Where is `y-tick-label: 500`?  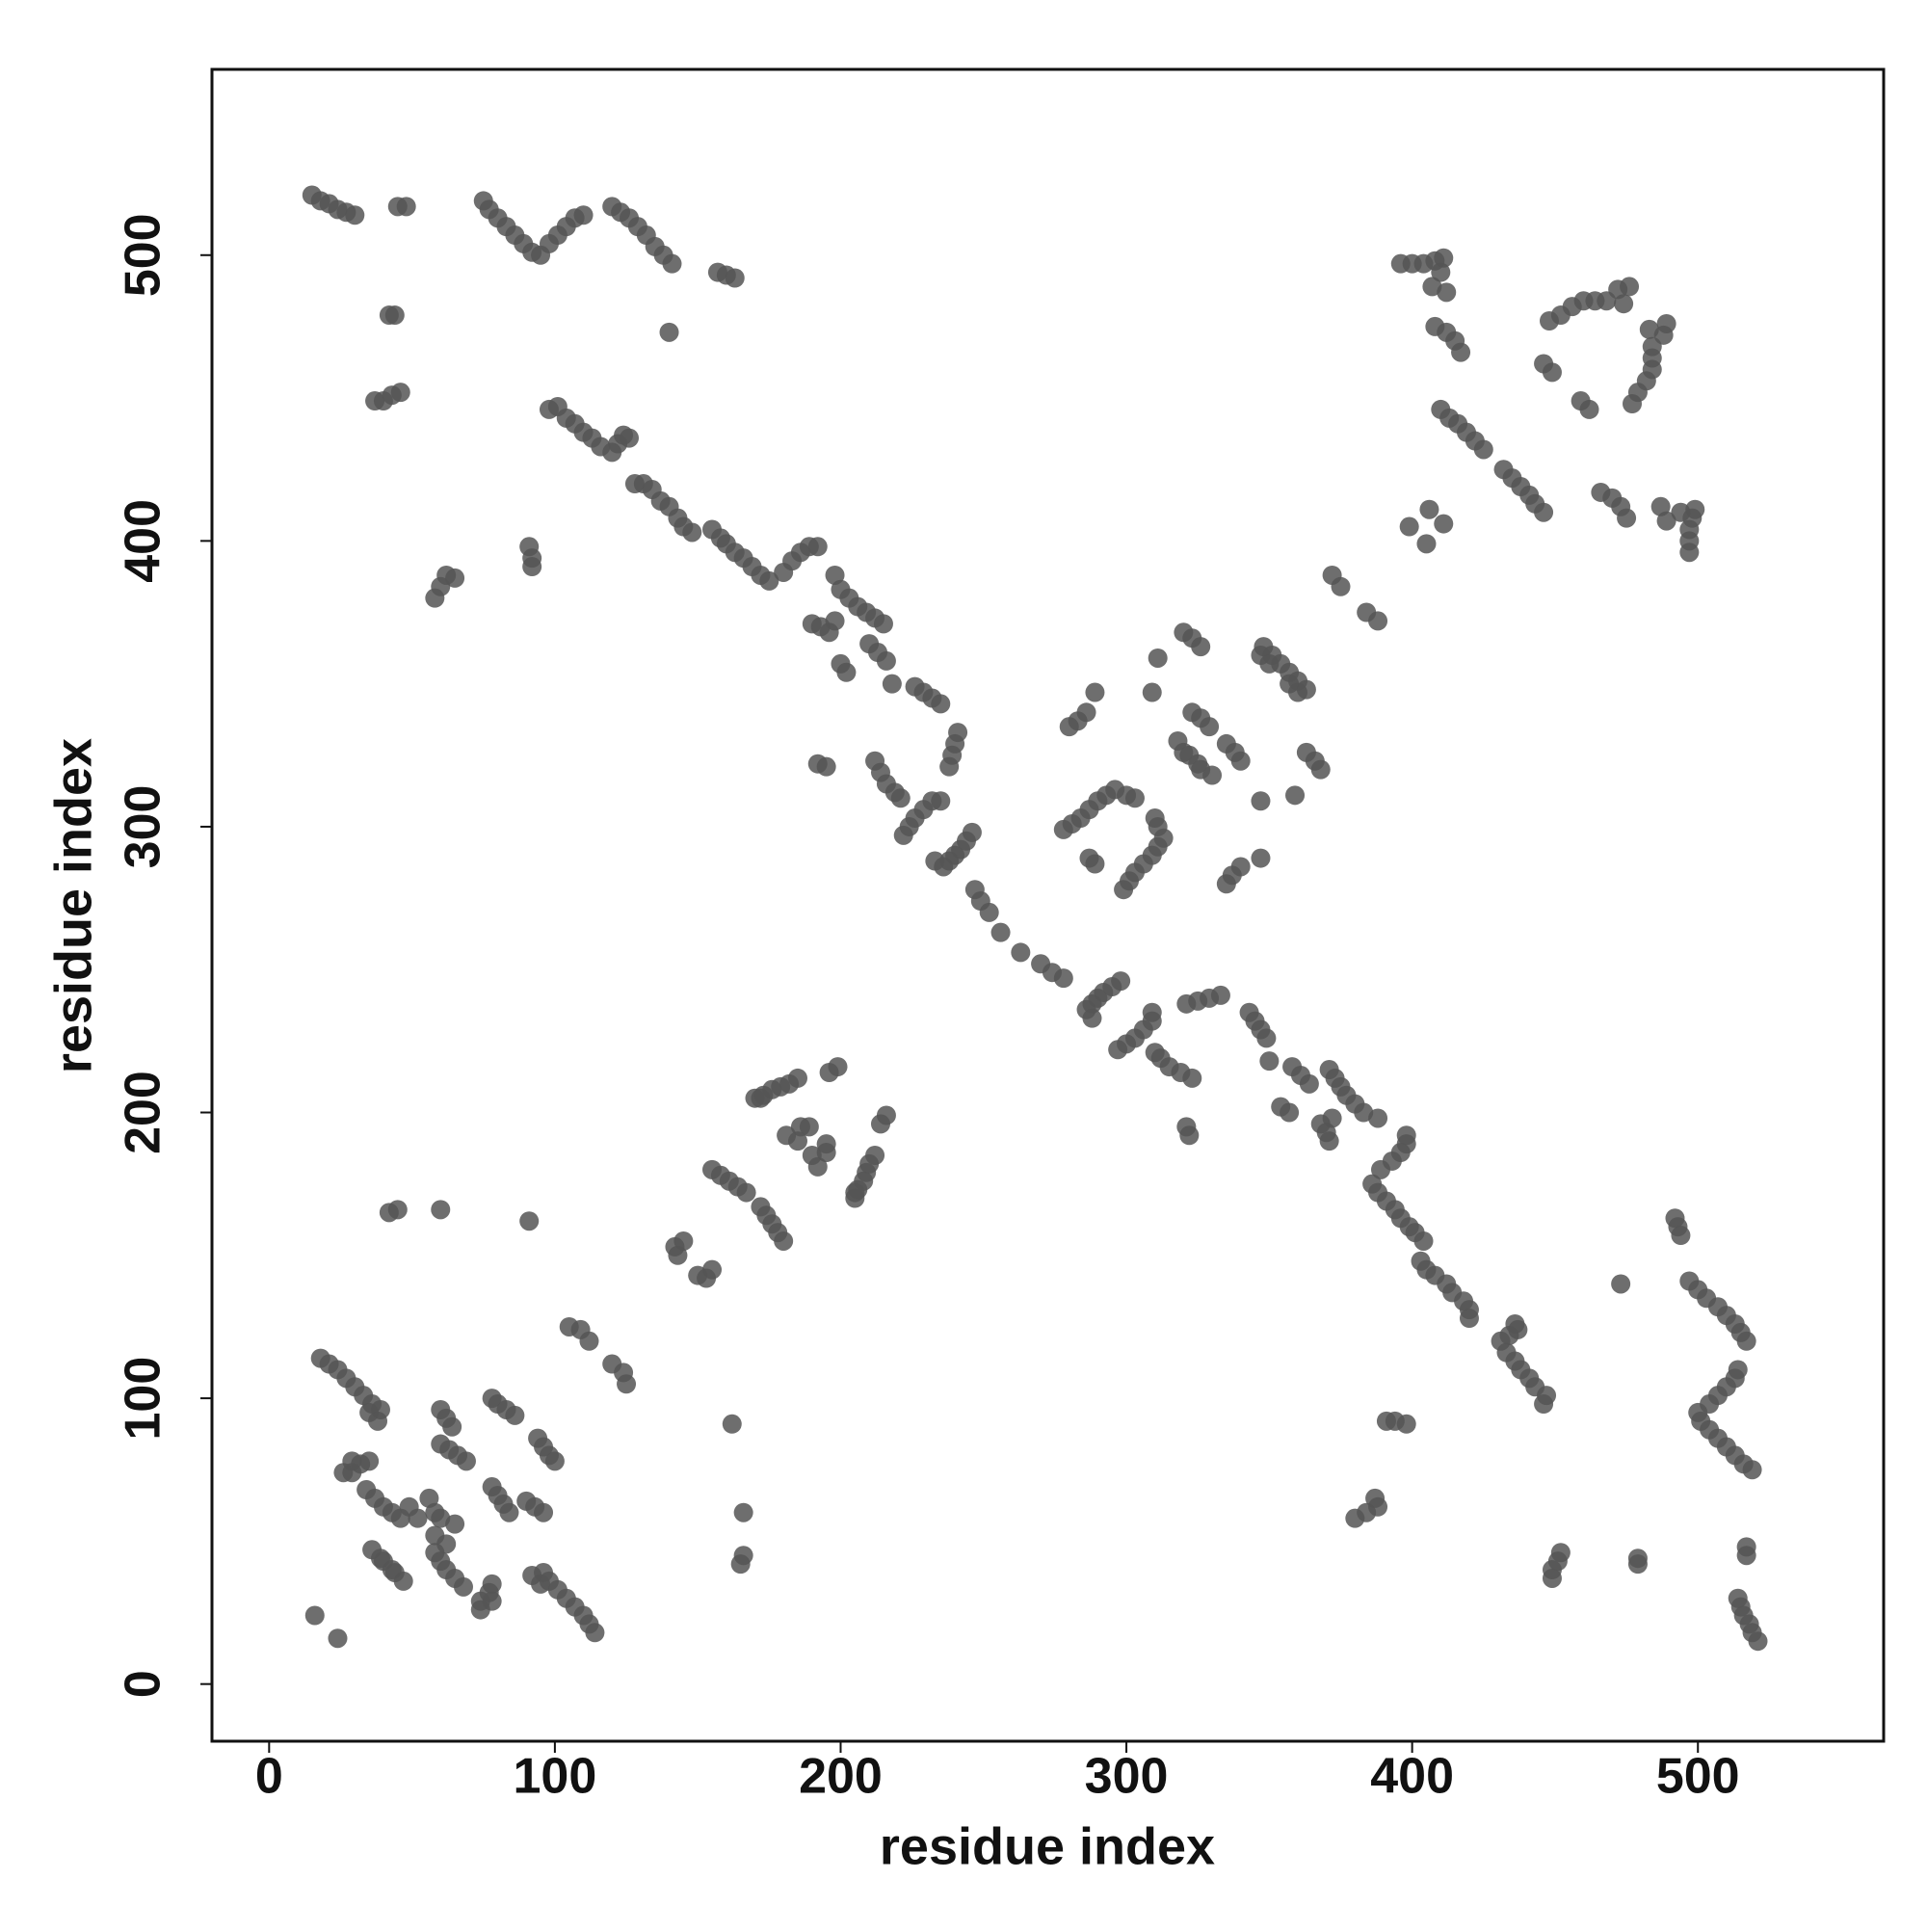
y-tick-label: 500 is located at coordinates (144, 255).